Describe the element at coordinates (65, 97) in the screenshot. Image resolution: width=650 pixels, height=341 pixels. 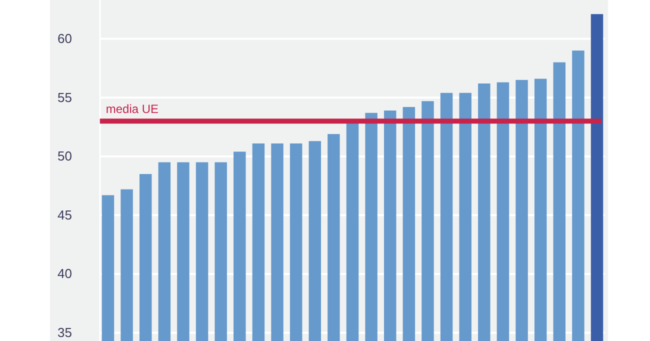
I see `y-tick-label: 55` at that location.